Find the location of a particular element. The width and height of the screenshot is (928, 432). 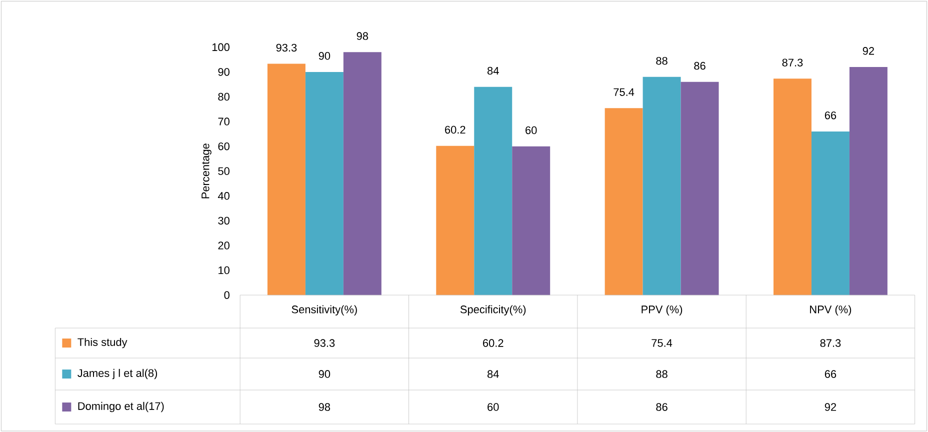

text: 75.4 is located at coordinates (624, 92).